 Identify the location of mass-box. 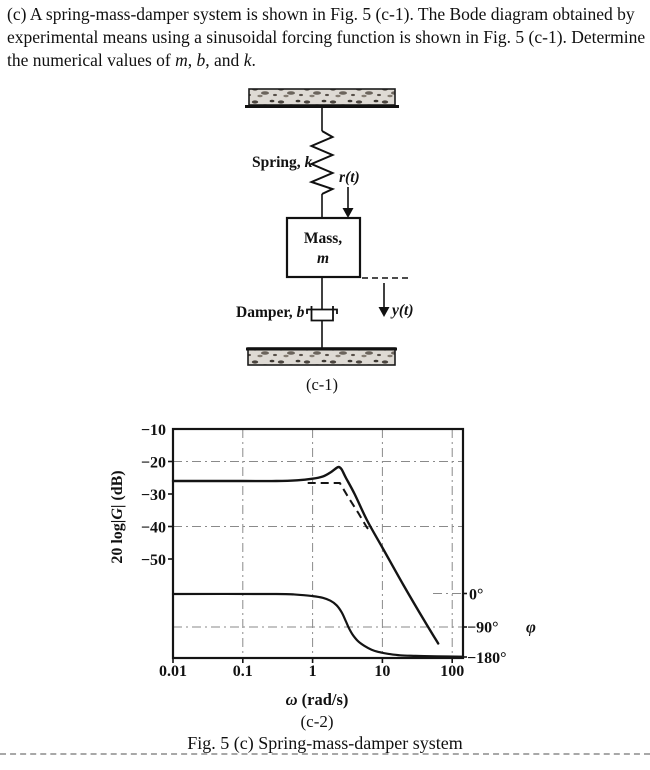
(323, 247).